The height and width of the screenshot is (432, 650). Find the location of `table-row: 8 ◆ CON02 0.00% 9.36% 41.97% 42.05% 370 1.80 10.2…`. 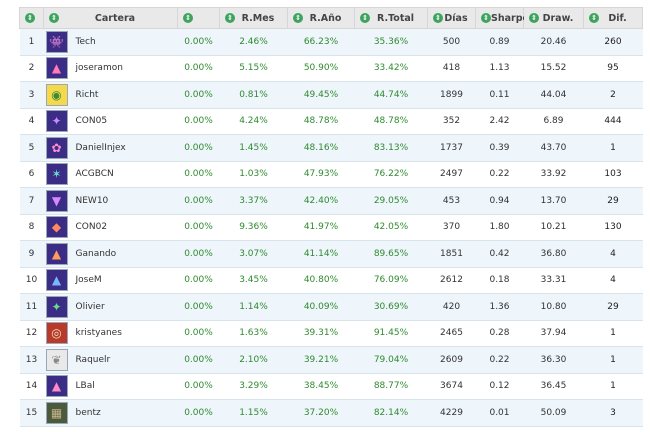

table-row: 8 ◆ CON02 0.00% 9.36% 41.97% 42.05% 370 1.80 10.2… is located at coordinates (331, 227).